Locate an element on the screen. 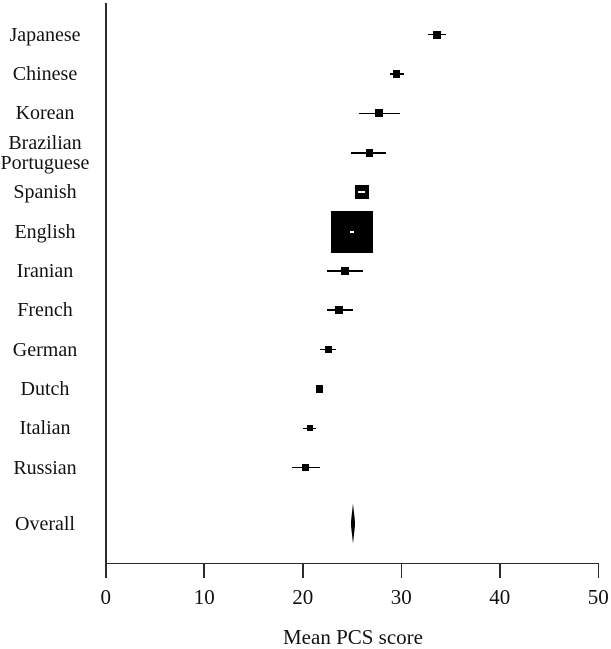 This screenshot has height=649, width=611. x-axis-line is located at coordinates (352, 563).